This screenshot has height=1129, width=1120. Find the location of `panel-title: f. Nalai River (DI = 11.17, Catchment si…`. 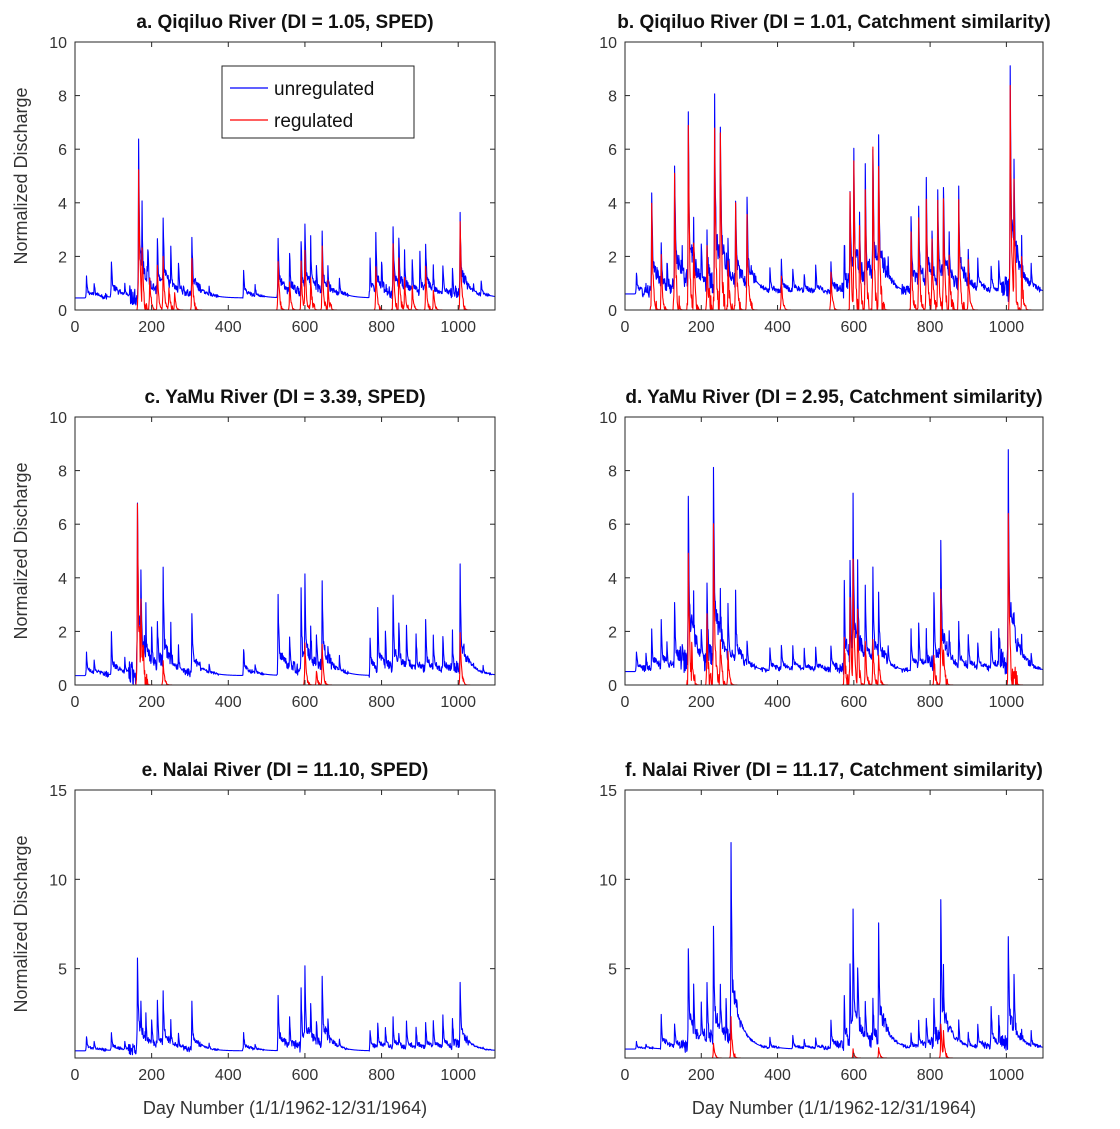

panel-title: f. Nalai River (DI = 11.17, Catchment si… is located at coordinates (834, 770).